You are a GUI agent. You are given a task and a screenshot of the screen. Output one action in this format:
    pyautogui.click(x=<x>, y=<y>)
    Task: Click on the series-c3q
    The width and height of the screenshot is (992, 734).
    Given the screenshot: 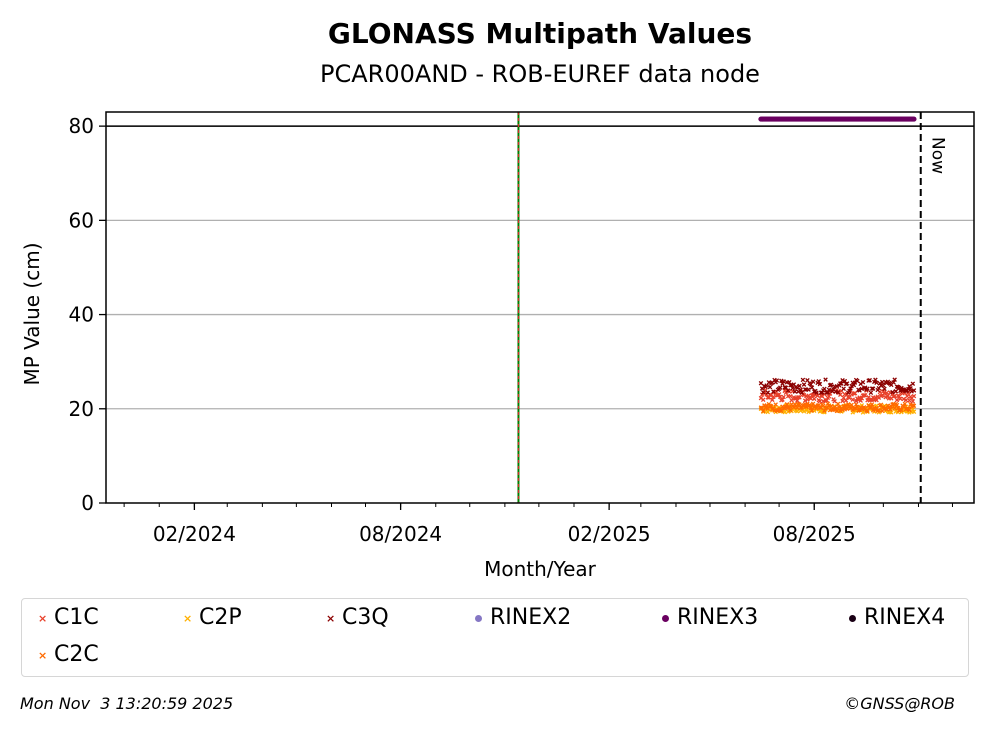 What is the action you would take?
    pyautogui.click(x=837, y=386)
    